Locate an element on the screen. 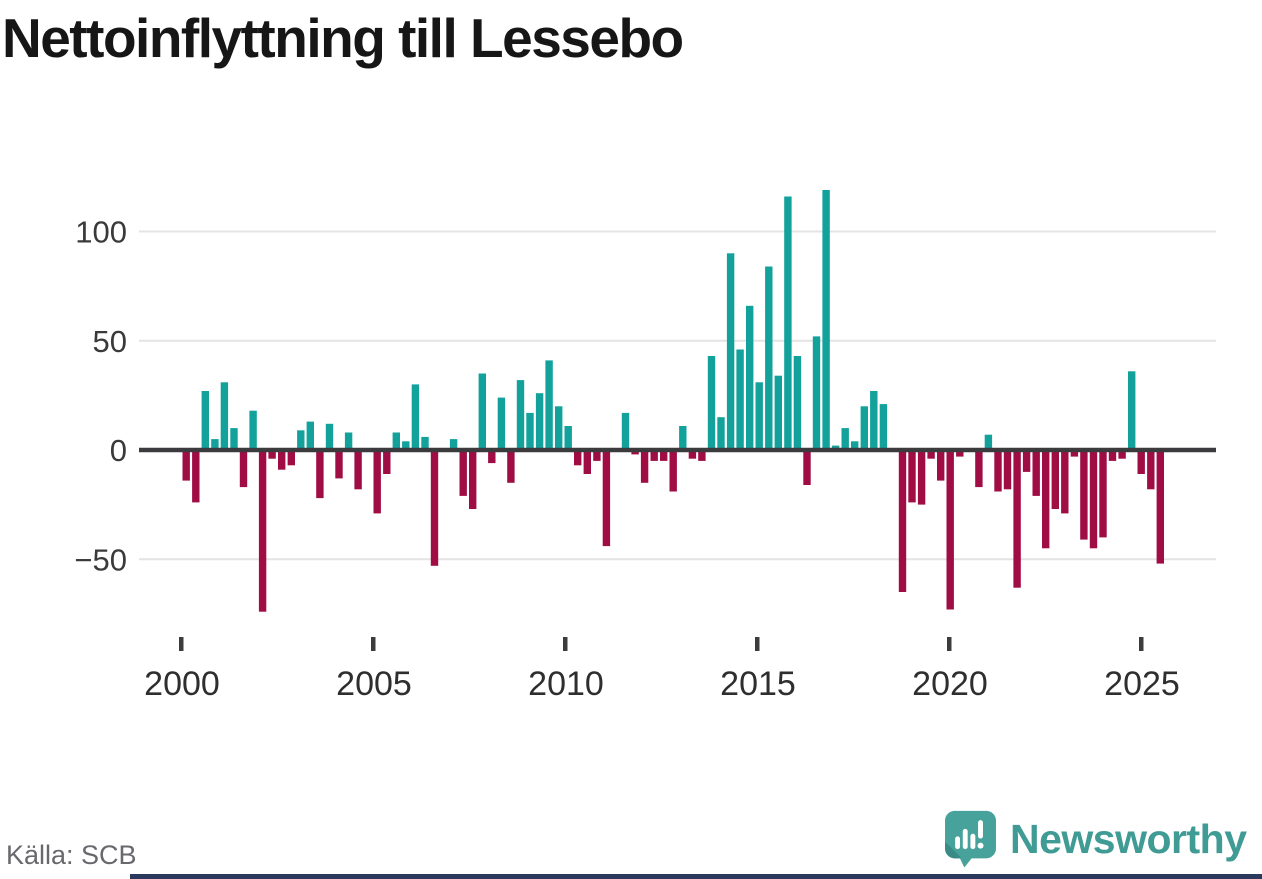  y-axis-label: 0 is located at coordinates (118, 450).